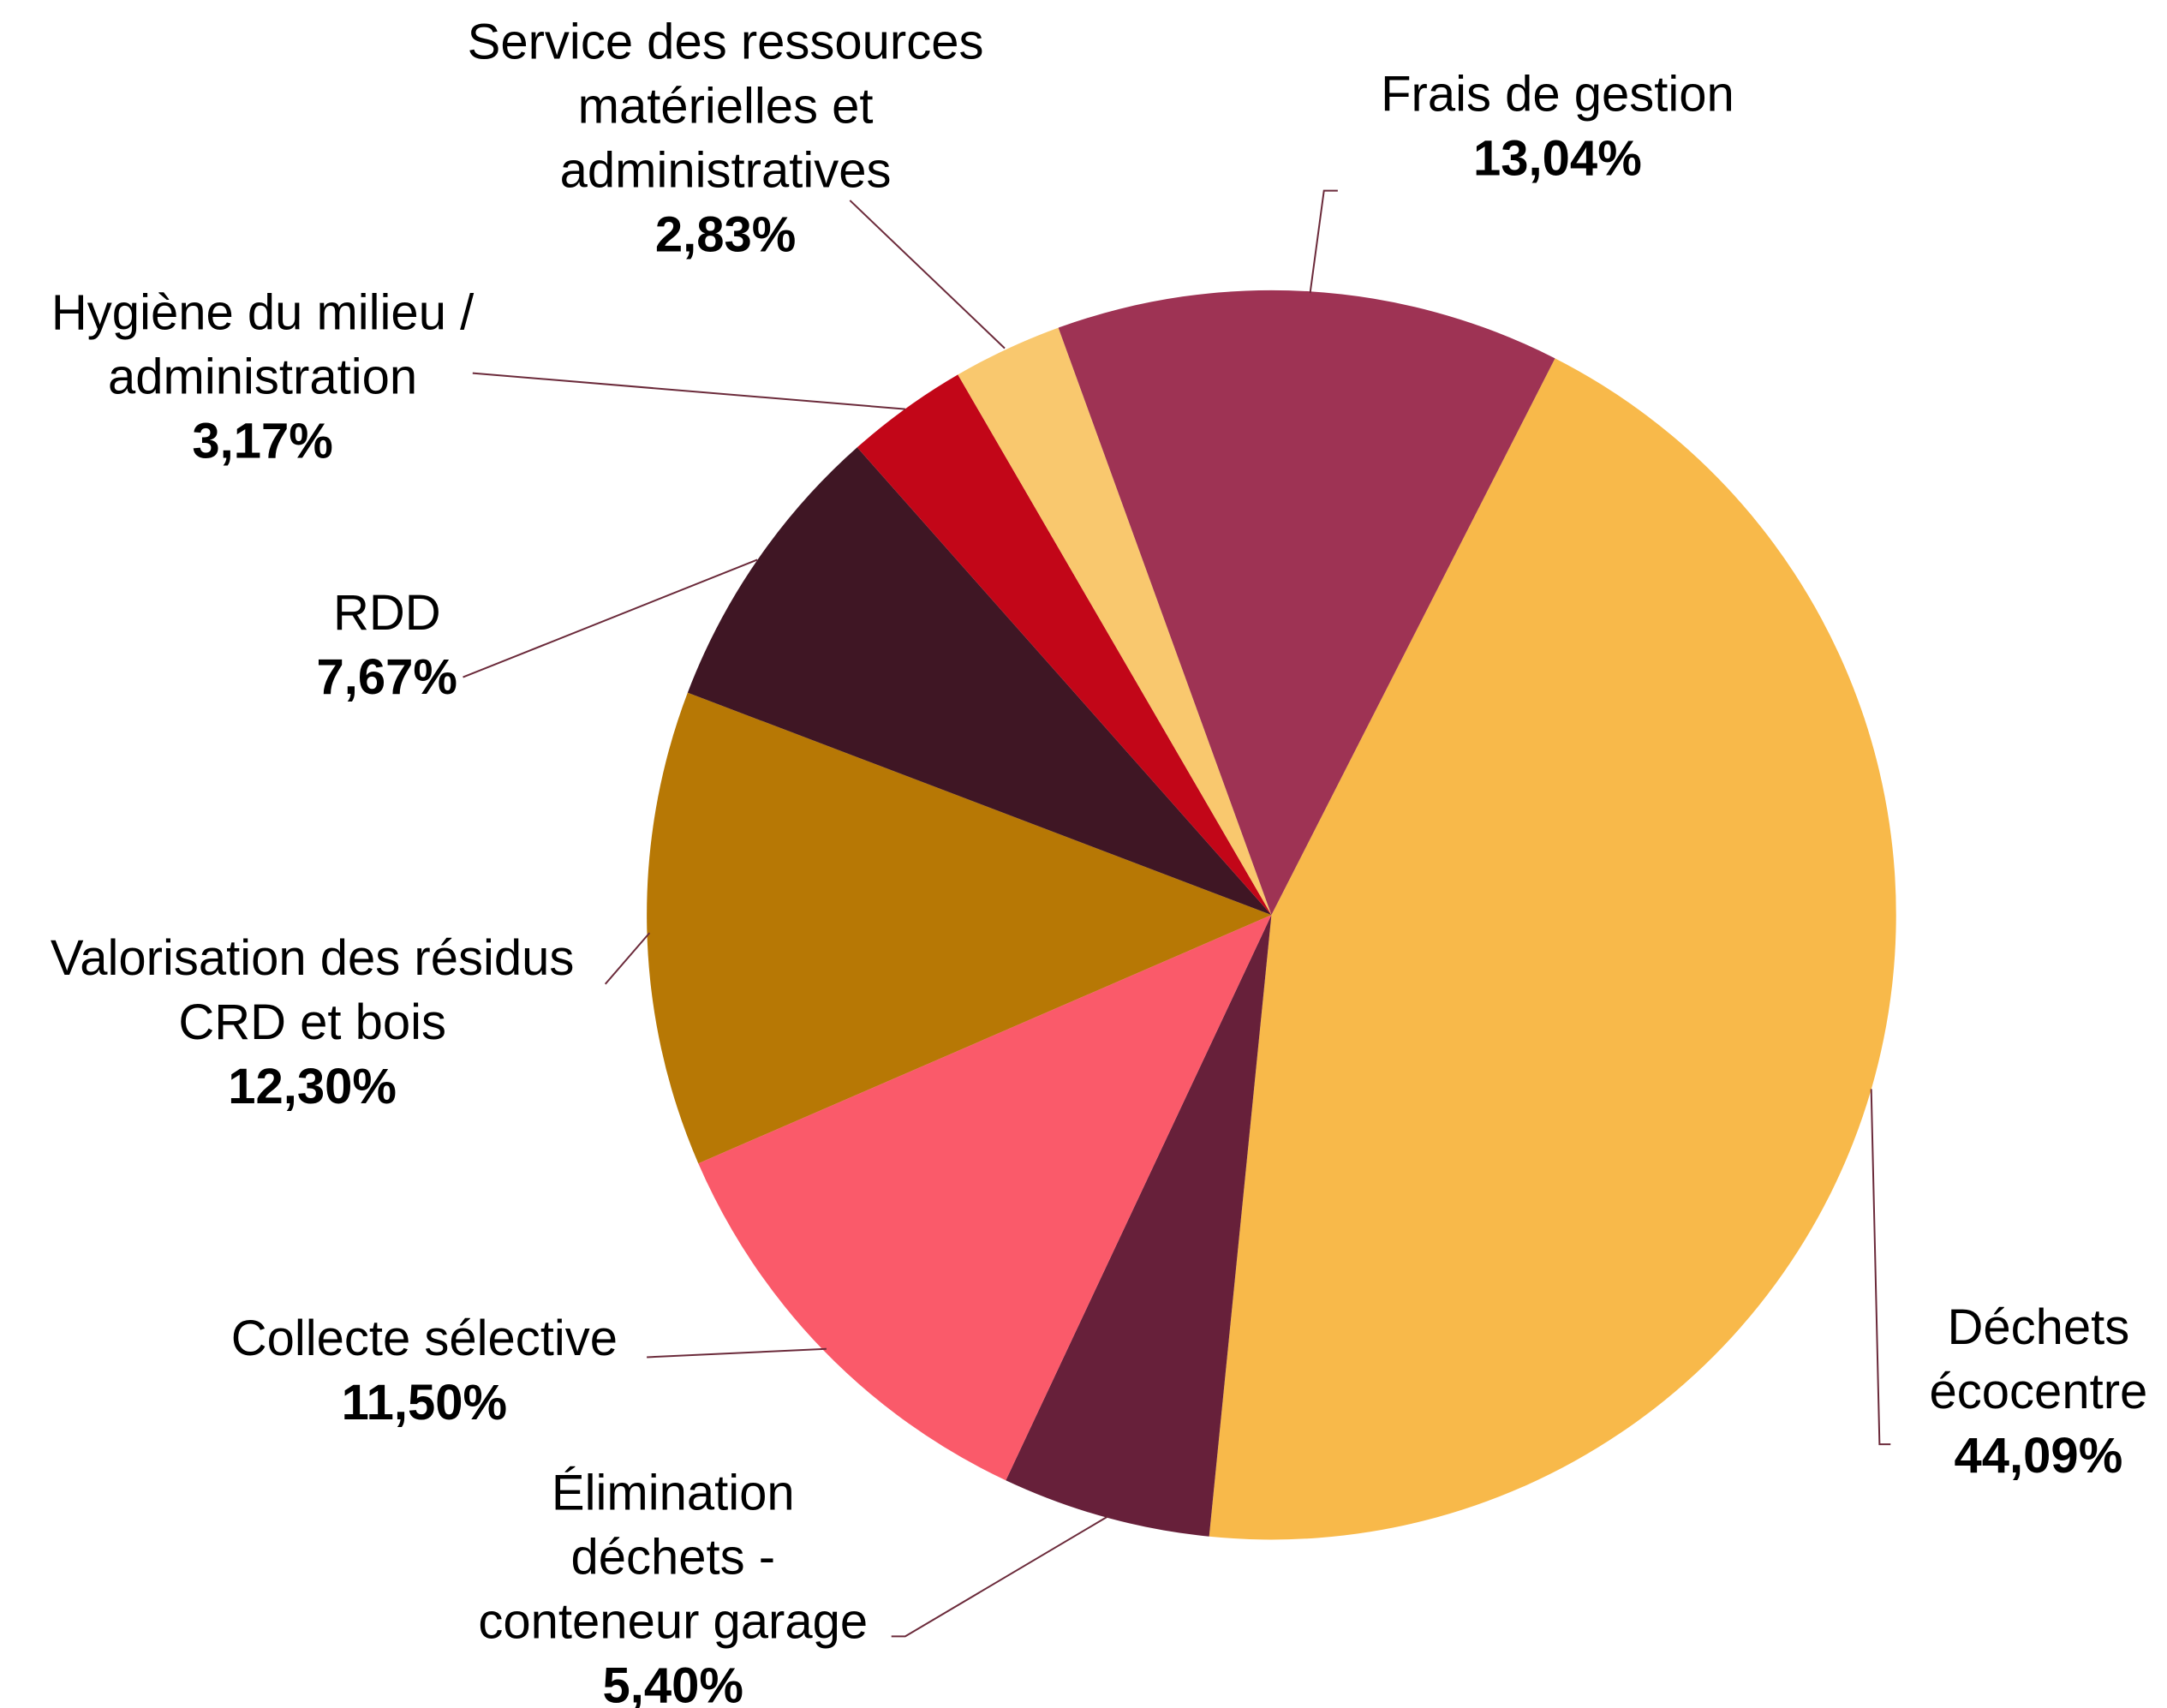 Image resolution: width=2167 pixels, height=1708 pixels. What do you see at coordinates (424, 1339) in the screenshot?
I see `slice-label: Collecte sélective` at bounding box center [424, 1339].